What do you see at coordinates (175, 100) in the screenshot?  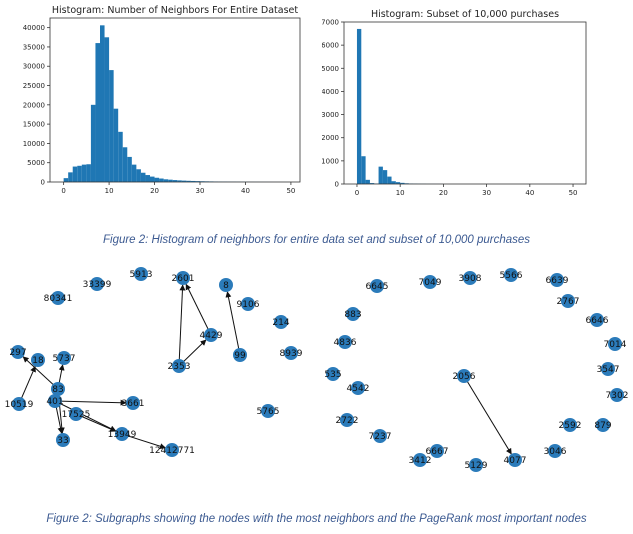 I see `hist1-frame` at bounding box center [175, 100].